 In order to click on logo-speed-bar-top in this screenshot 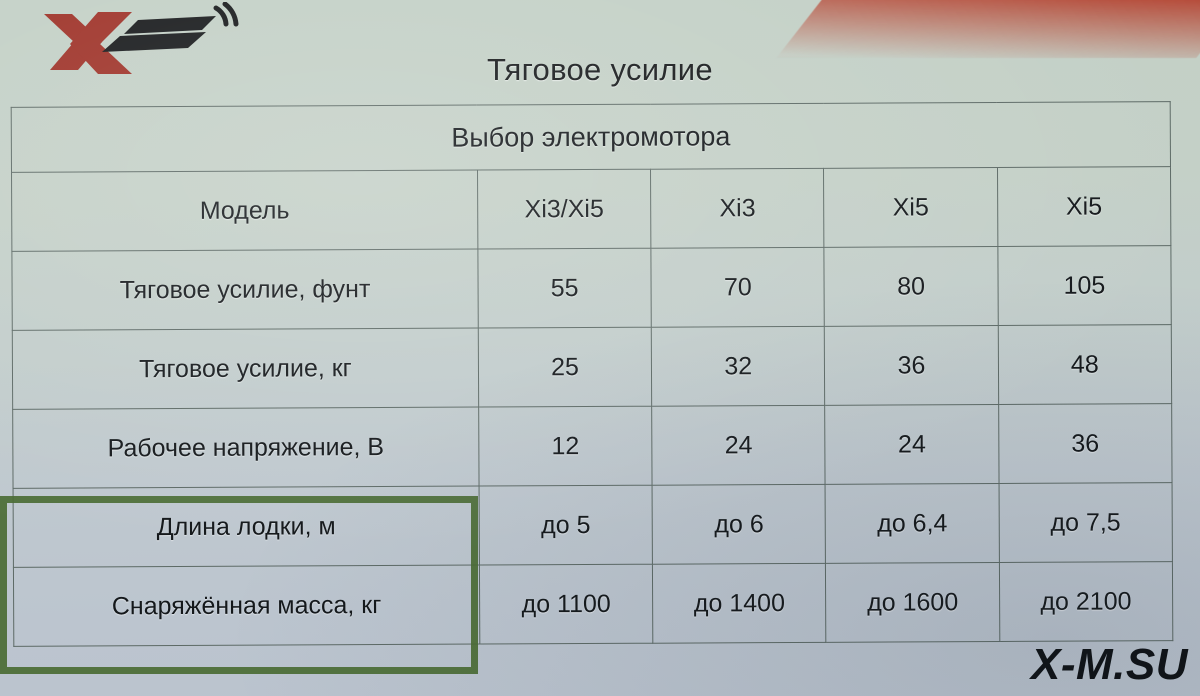, I will do `click(170, 25)`.